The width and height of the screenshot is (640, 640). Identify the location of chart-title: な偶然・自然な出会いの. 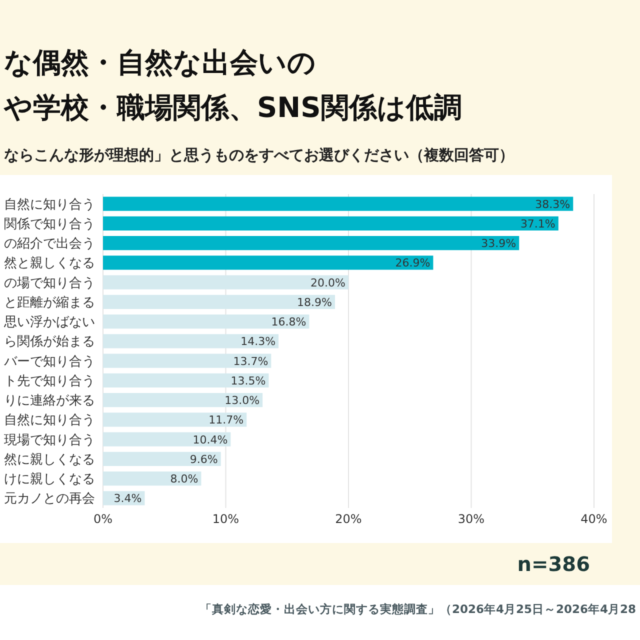
(160, 62).